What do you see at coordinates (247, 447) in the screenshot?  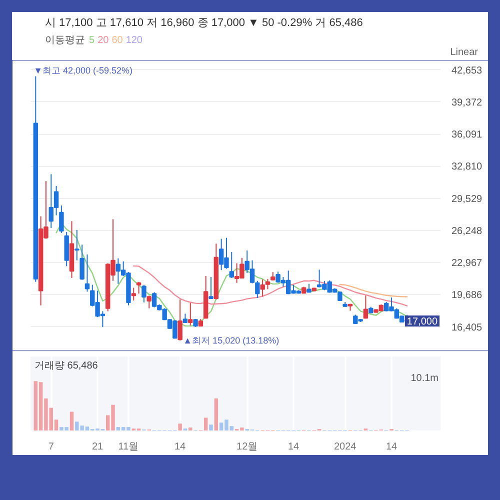 I see `x-tick-label: 12월` at bounding box center [247, 447].